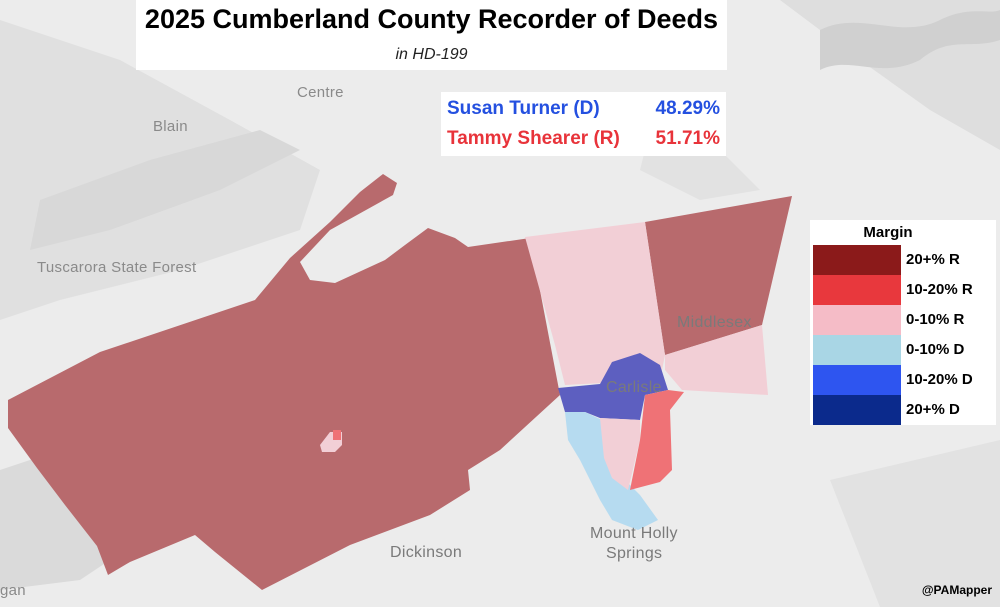  What do you see at coordinates (935, 349) in the screenshot?
I see `legend-label: 0-10% D` at bounding box center [935, 349].